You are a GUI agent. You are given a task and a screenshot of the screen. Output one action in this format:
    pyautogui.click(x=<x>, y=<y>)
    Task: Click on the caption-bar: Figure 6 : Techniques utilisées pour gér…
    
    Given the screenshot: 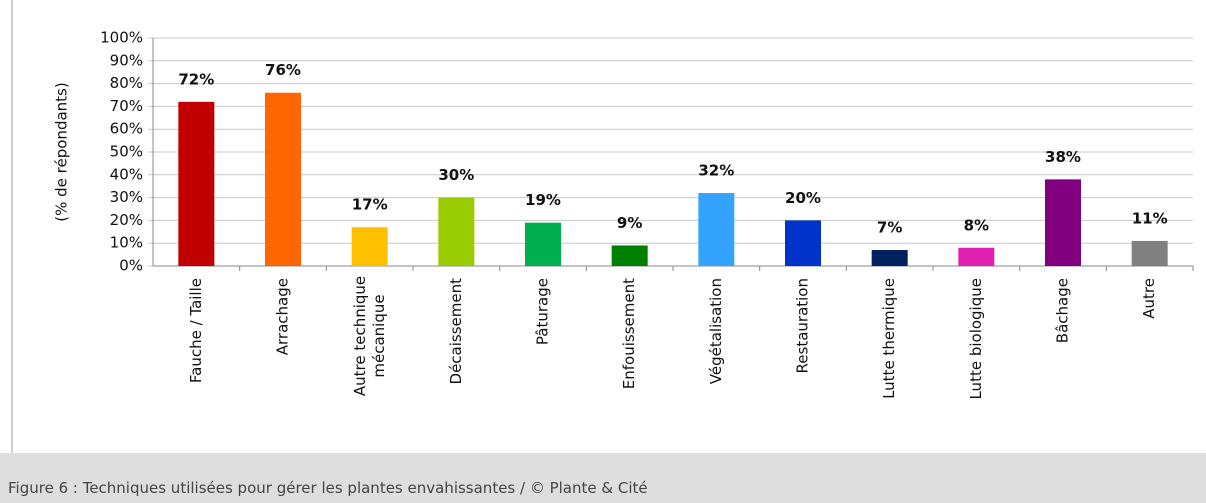 What is the action you would take?
    pyautogui.click(x=603, y=478)
    